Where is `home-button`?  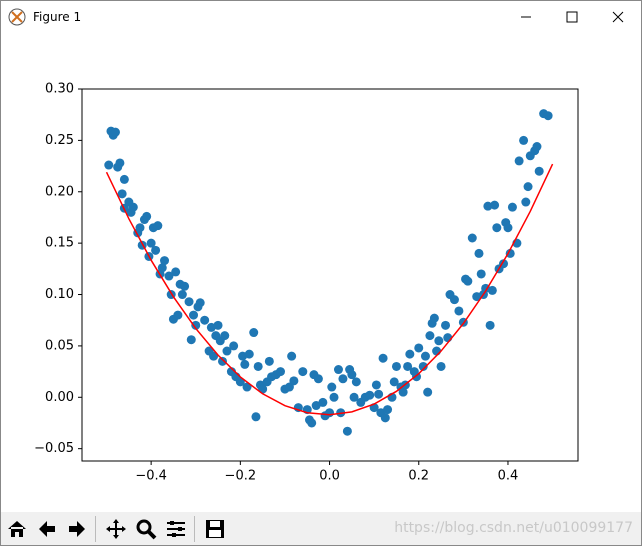 home-button is located at coordinates (17, 529).